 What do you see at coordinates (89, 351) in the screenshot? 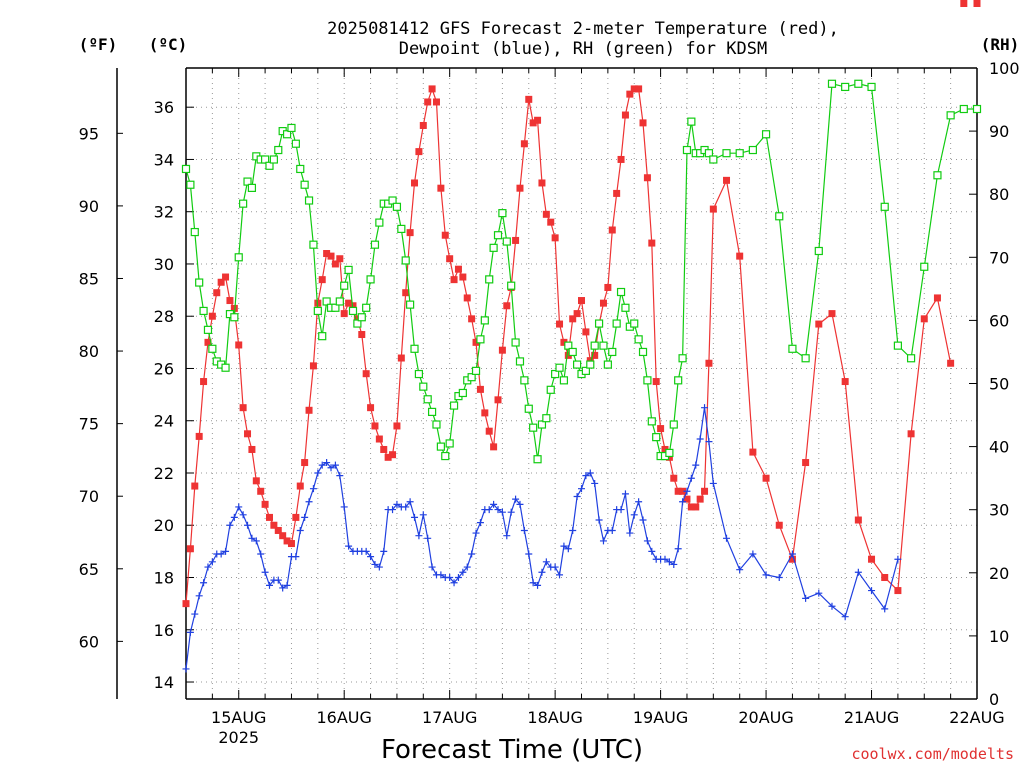
I see `fahrenheit-tick-label: 80` at bounding box center [89, 351].